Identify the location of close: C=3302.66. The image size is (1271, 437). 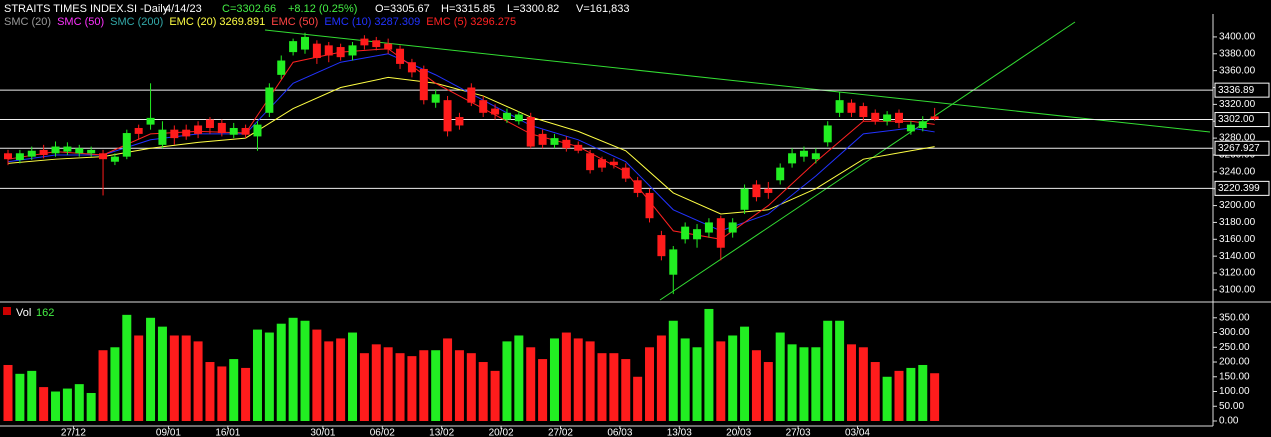
(249, 9).